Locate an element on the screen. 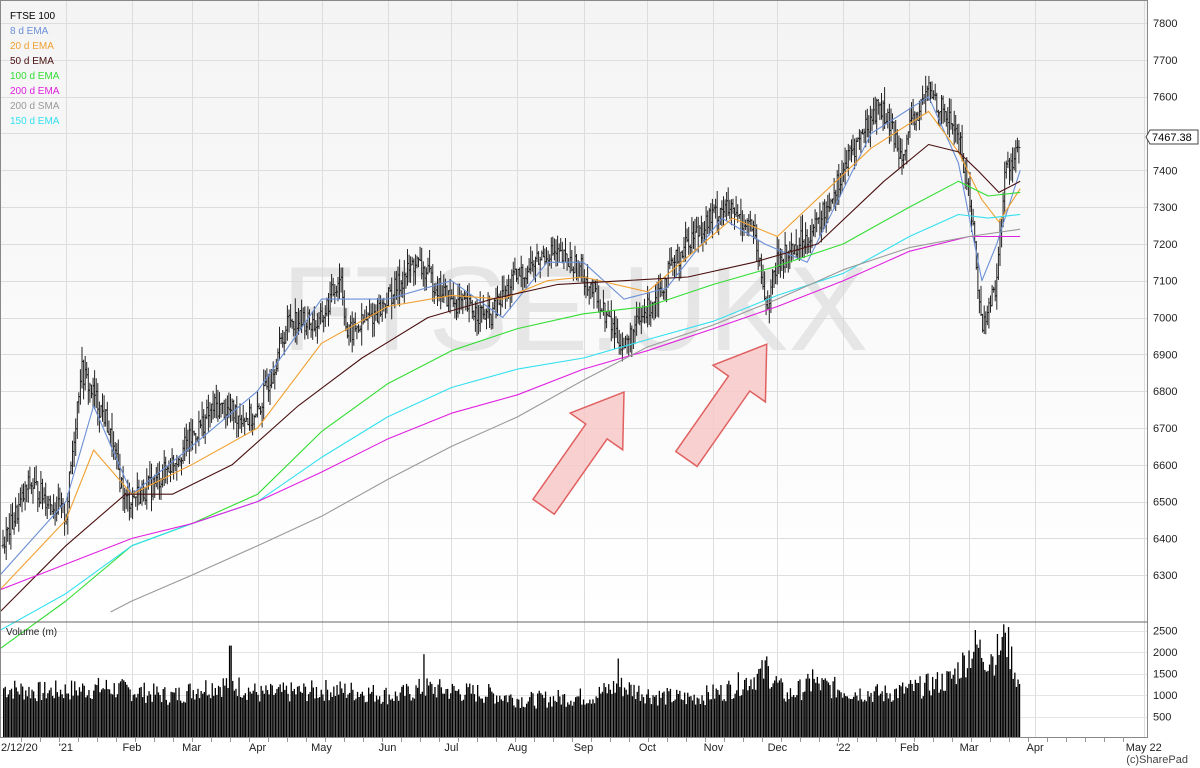  price-tick-label: 6800 is located at coordinates (1165, 392).